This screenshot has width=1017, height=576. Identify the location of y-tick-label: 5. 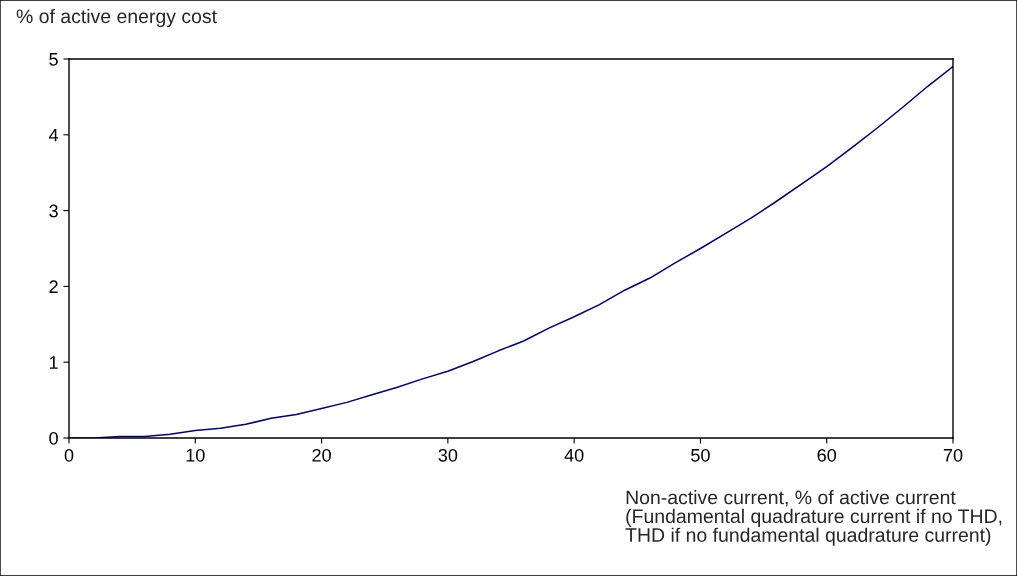
(53, 59).